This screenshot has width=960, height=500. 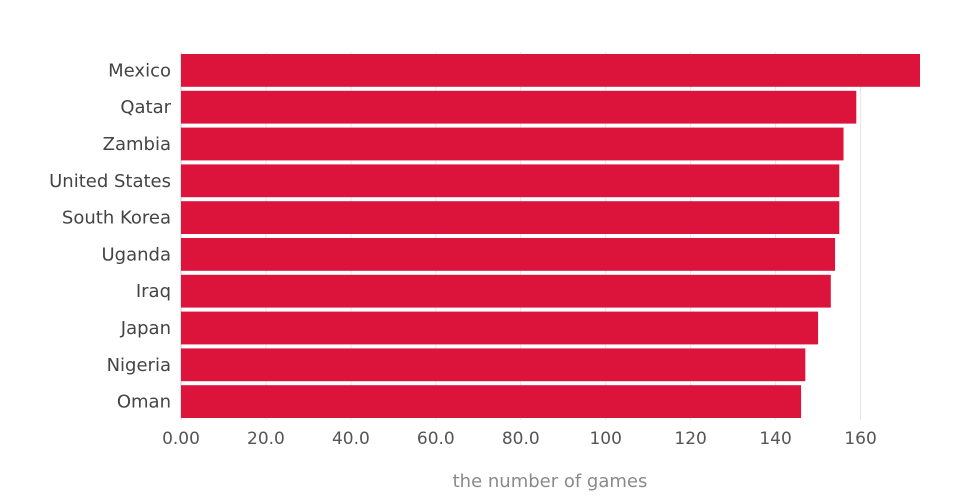 What do you see at coordinates (139, 70) in the screenshot?
I see `category-label: Mexico` at bounding box center [139, 70].